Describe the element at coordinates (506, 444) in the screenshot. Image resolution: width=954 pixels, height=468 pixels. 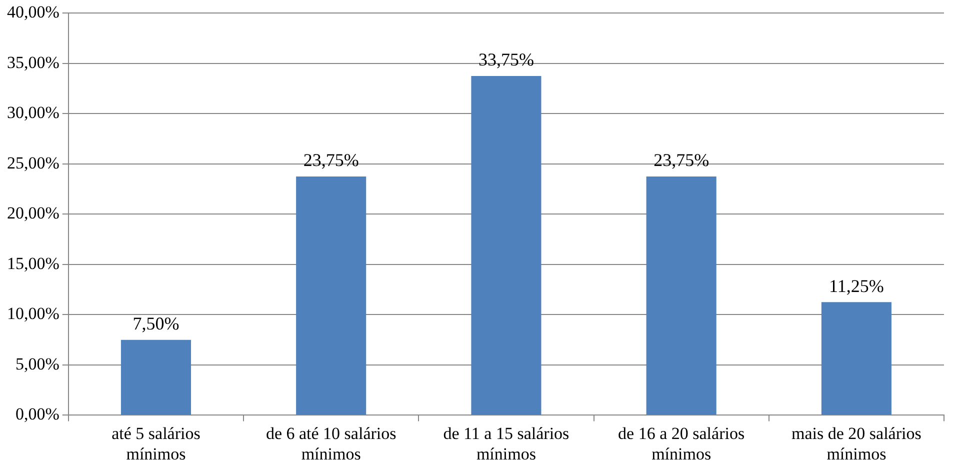
I see `x-tick-label: de 11 a 15 salários mínimos` at that location.